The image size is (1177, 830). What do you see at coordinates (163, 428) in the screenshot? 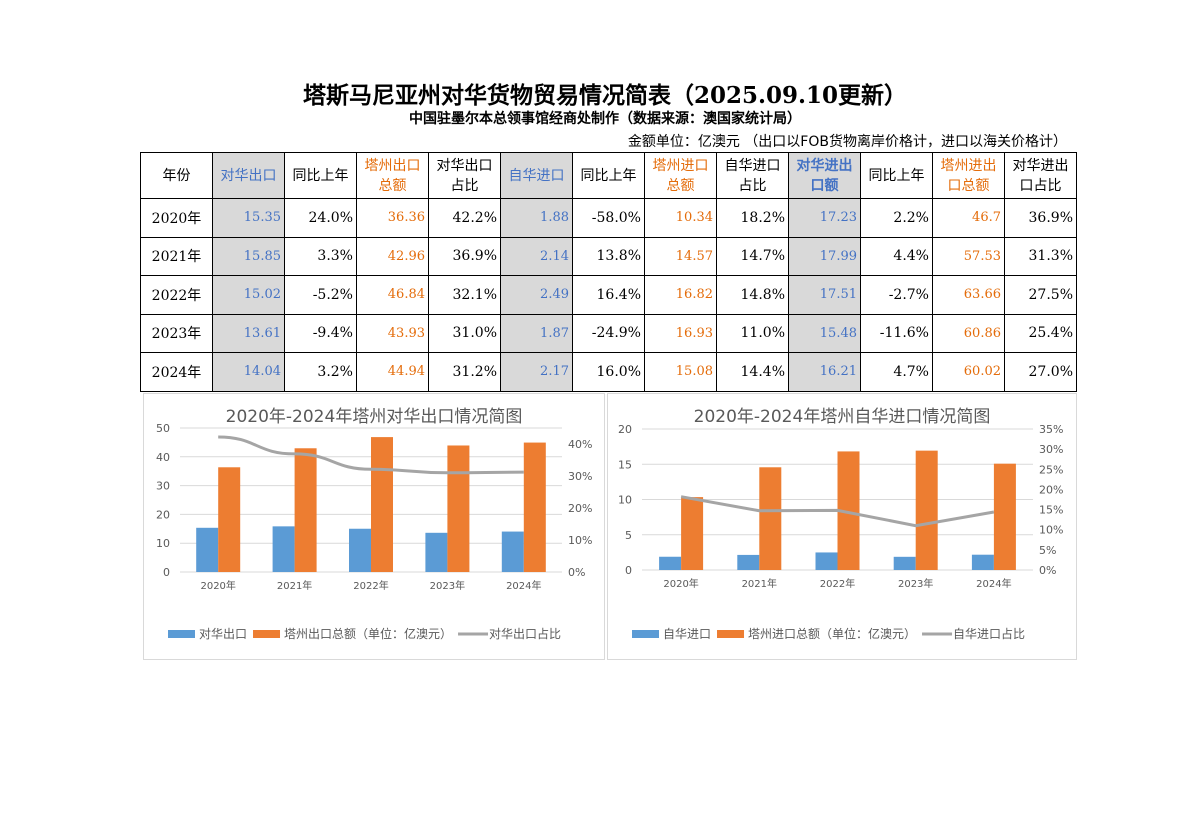
I see `y-tick-label: 50` at bounding box center [163, 428].